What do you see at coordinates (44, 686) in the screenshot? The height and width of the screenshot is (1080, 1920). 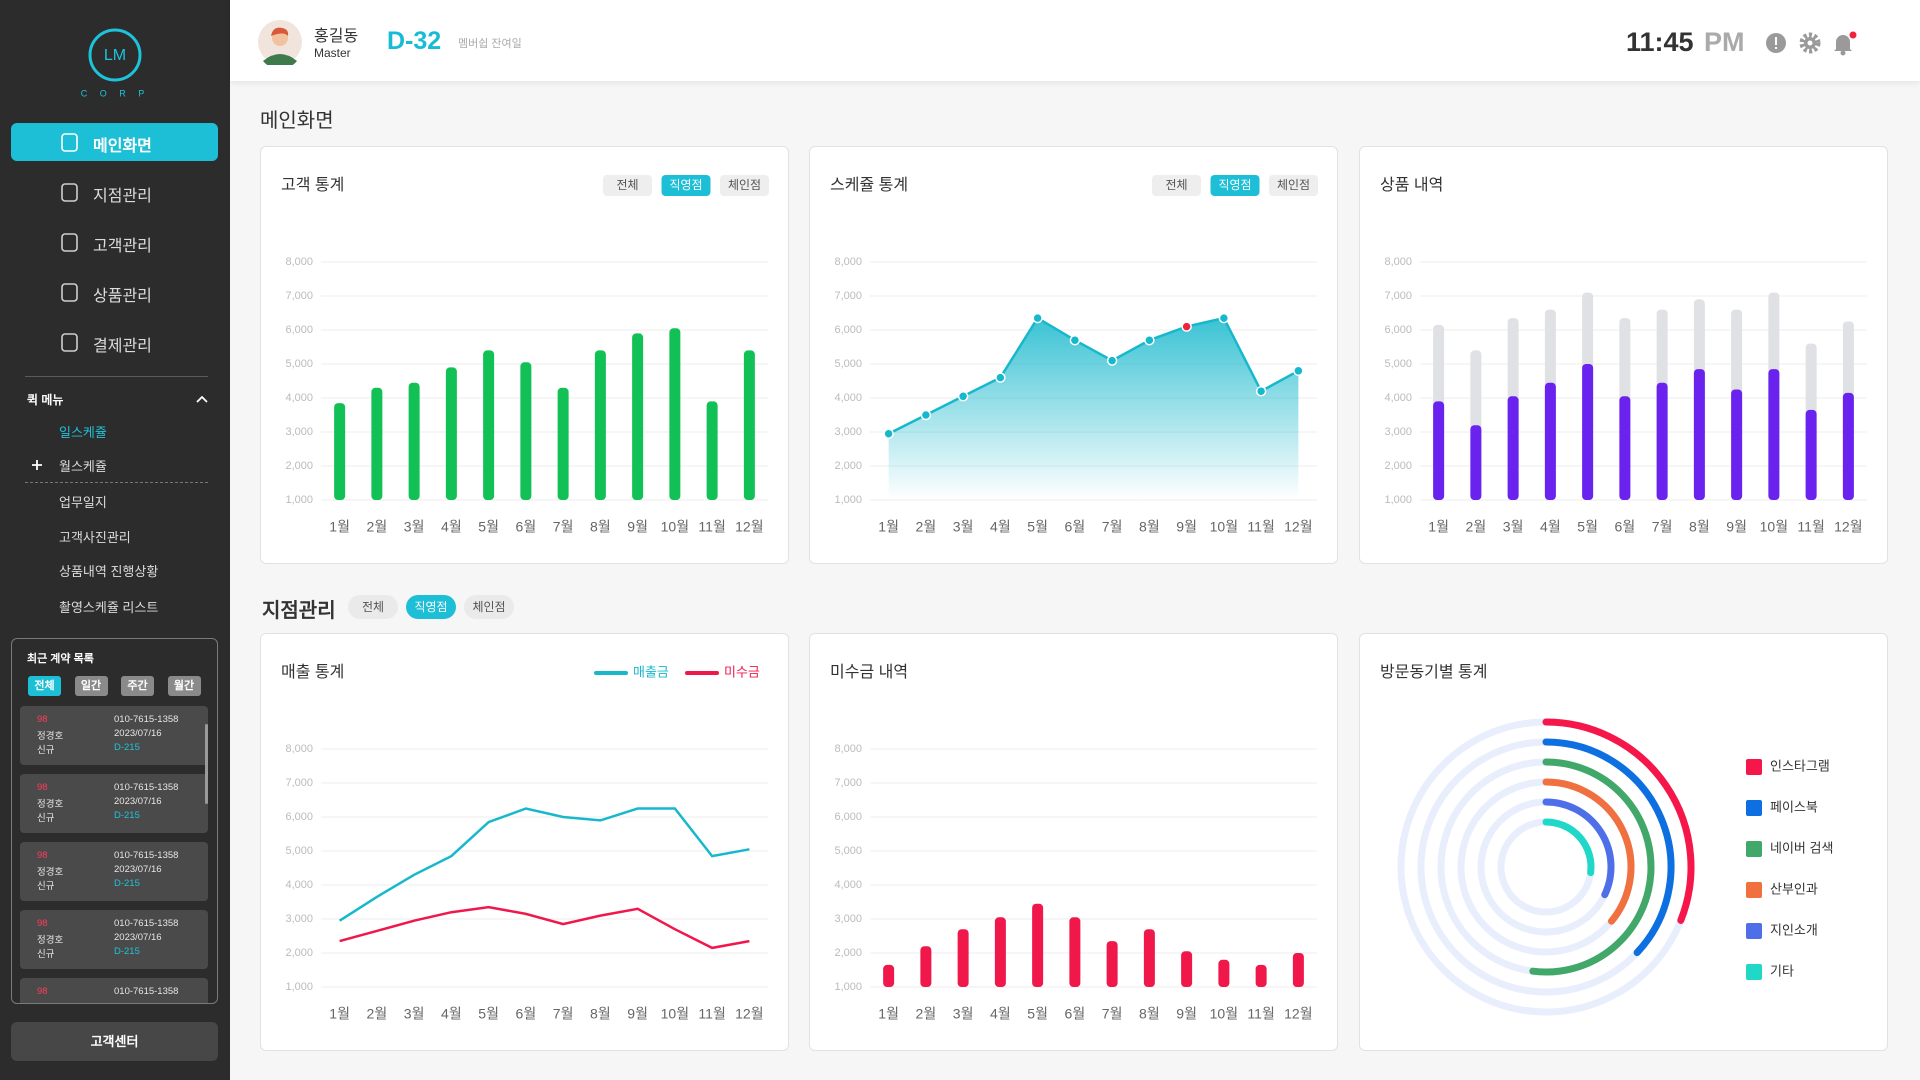 I see `recent-filter: 전체` at bounding box center [44, 686].